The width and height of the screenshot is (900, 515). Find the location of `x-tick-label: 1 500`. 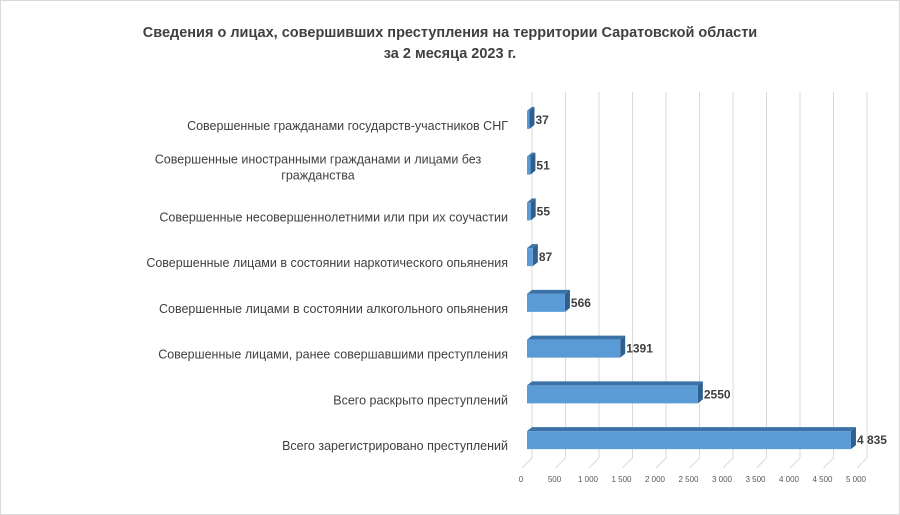

x-tick-label: 1 500 is located at coordinates (621, 479).